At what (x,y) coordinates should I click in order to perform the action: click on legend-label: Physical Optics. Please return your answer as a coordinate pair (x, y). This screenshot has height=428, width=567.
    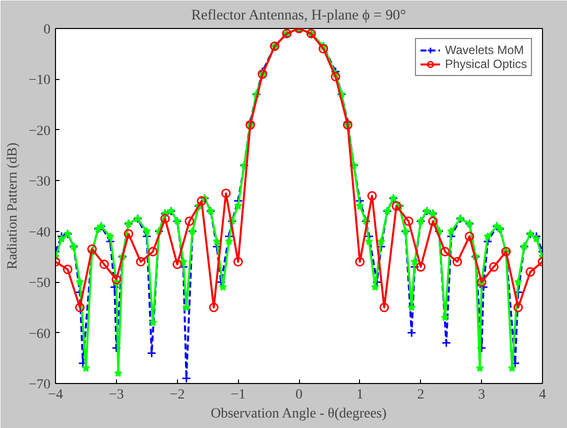
    Looking at the image, I should click on (485, 64).